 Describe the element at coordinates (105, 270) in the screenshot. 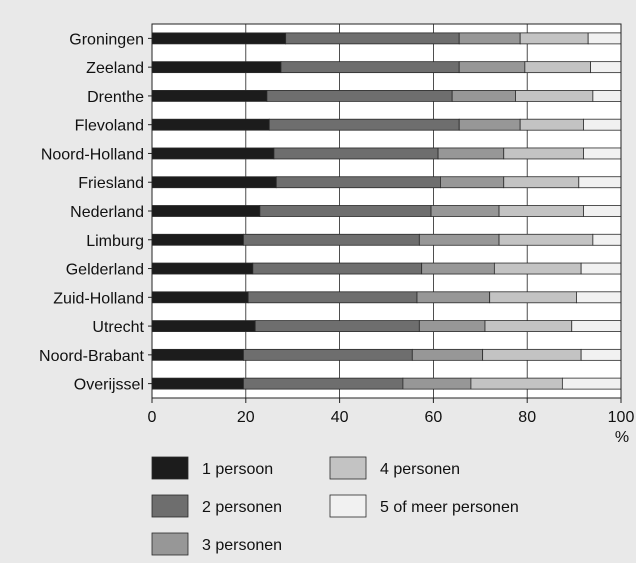

I see `category-label: Gelderland` at that location.